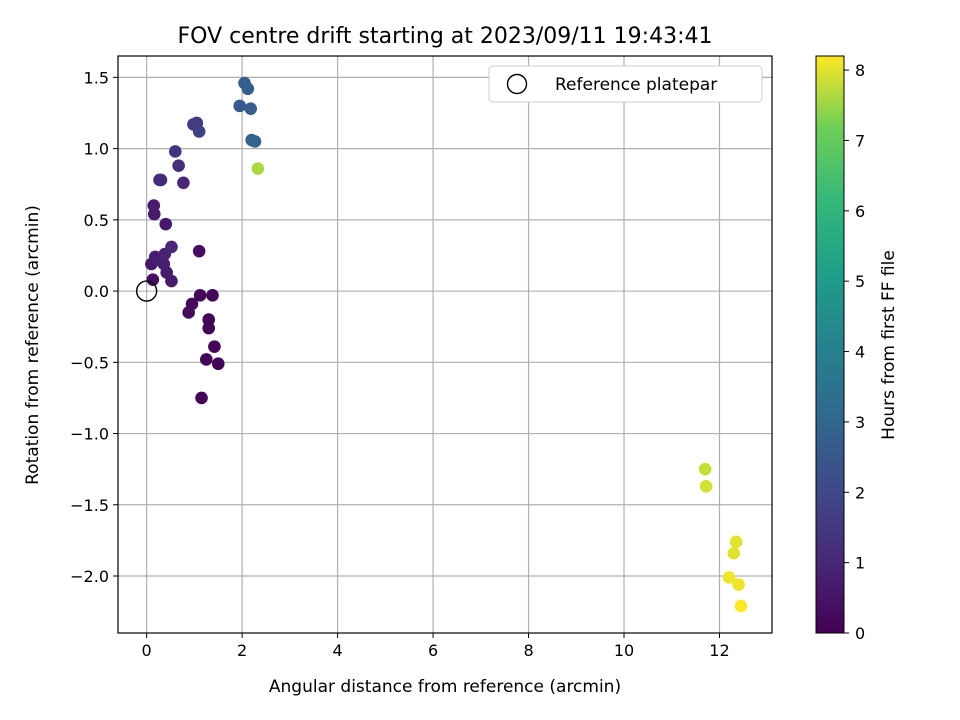 The height and width of the screenshot is (720, 960). I want to click on reference-point, so click(146, 291).